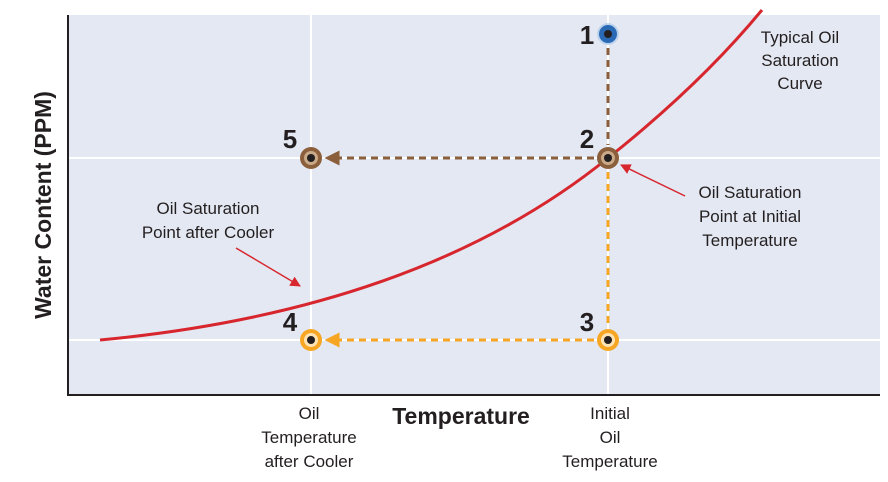 This screenshot has width=888, height=482. Describe the element at coordinates (653, 180) in the screenshot. I see `pointer-initial-point` at that location.